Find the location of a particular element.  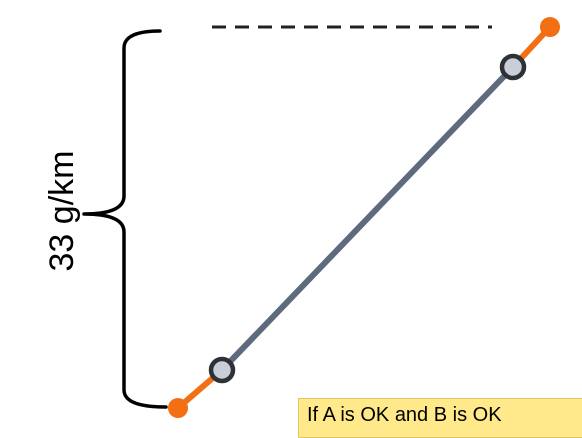

bracket-label: 33 g/km is located at coordinates (62, 211).